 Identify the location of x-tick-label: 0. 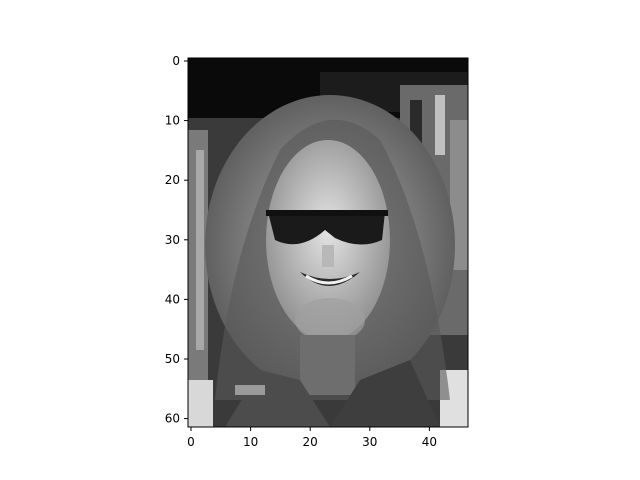
(191, 442).